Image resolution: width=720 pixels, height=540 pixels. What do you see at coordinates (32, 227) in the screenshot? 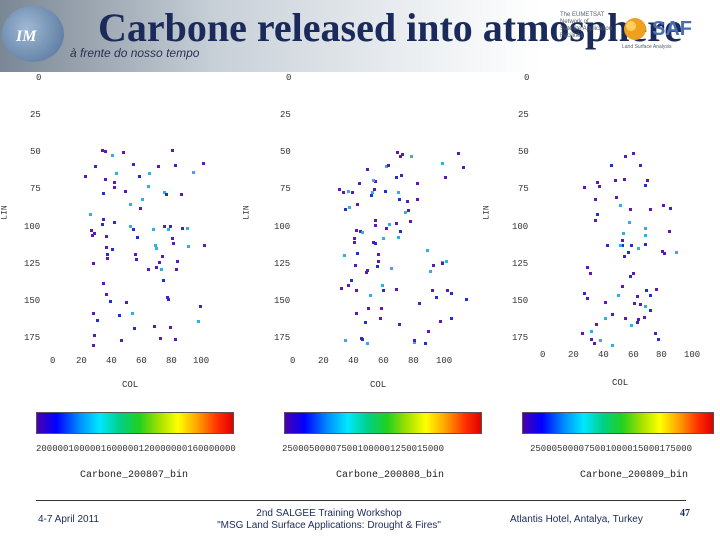
I see `y-tick: 100` at bounding box center [32, 227].